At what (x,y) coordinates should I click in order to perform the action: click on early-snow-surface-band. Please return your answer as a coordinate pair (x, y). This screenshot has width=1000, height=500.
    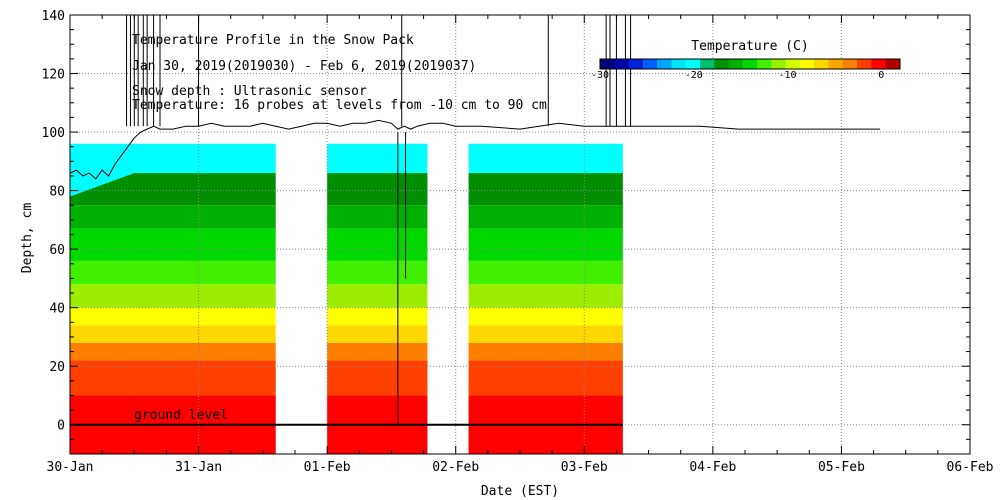
    Looking at the image, I should click on (102, 170).